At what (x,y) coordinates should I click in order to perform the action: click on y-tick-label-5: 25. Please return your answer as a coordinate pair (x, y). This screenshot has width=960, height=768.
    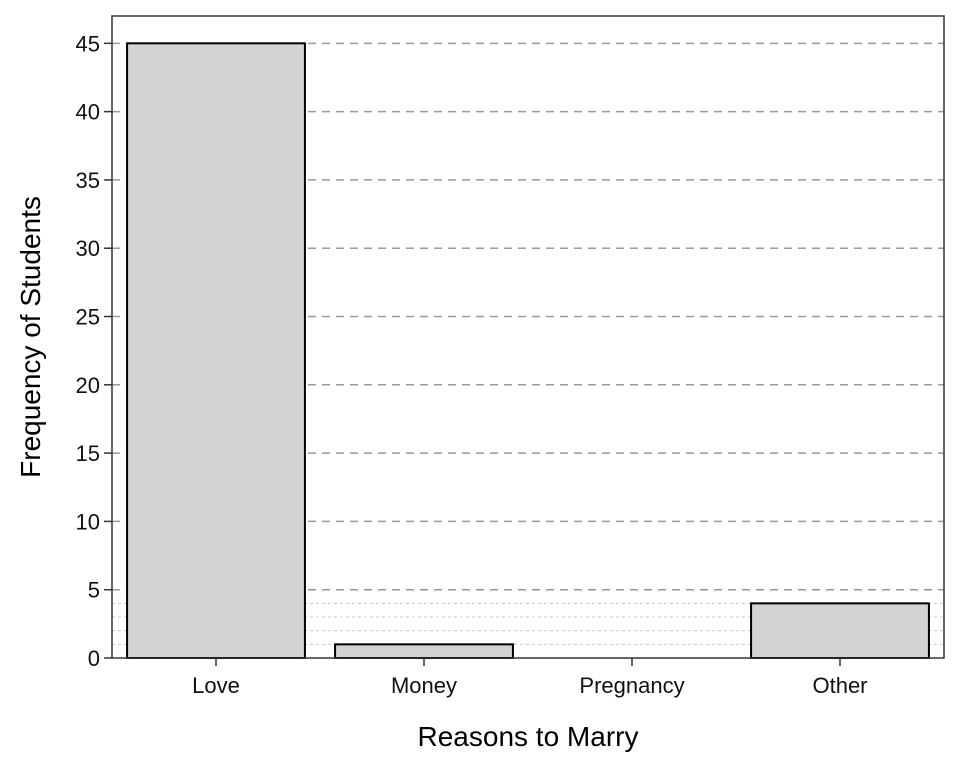
    Looking at the image, I should click on (88, 317).